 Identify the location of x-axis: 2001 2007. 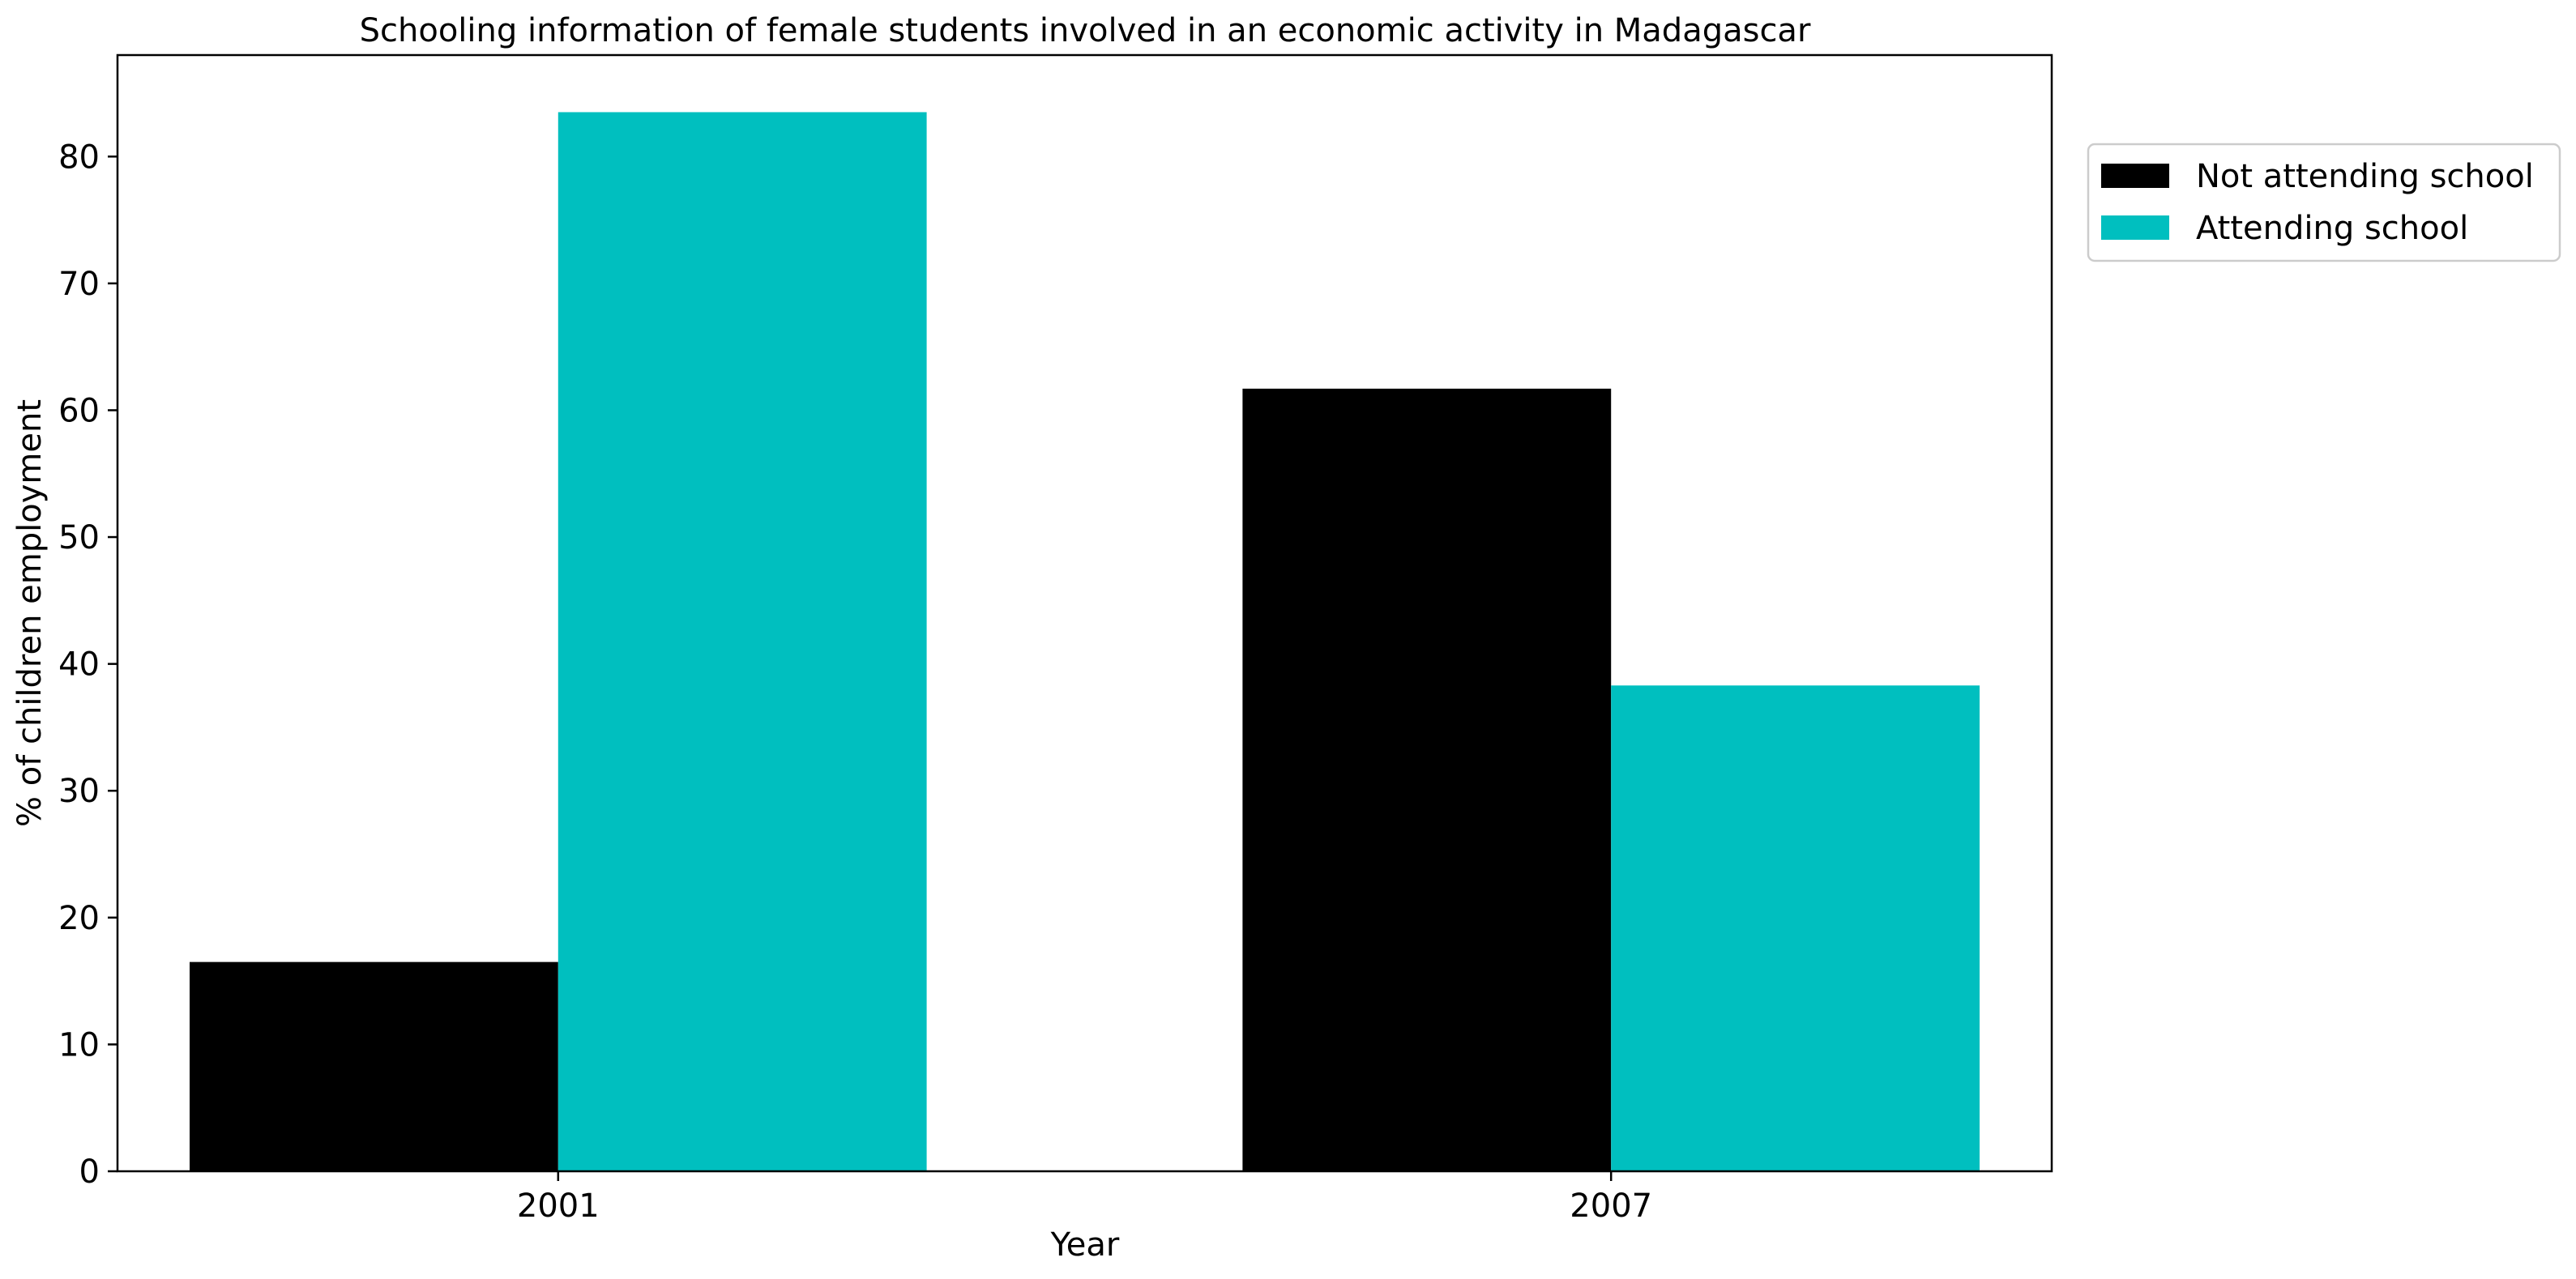
(1084, 1198).